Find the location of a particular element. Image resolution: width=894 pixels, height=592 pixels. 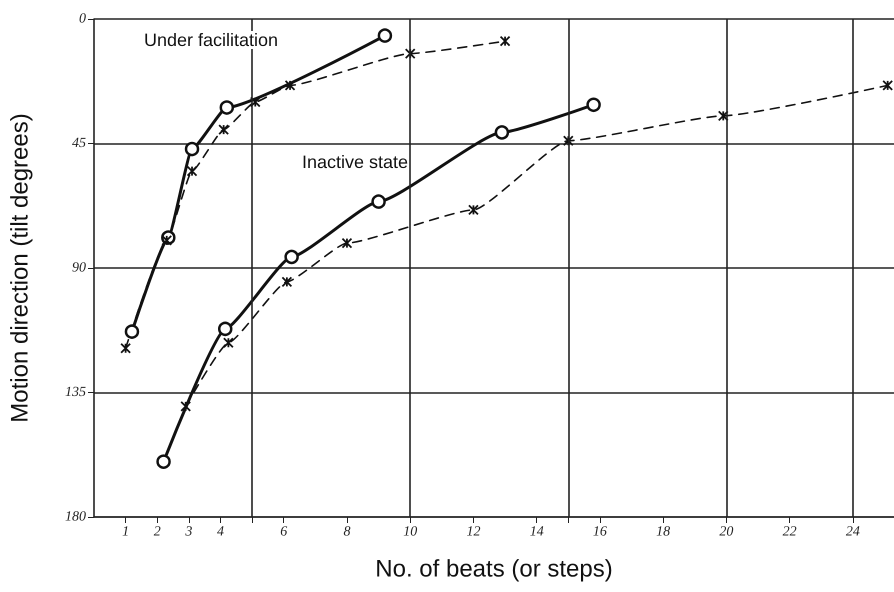

annotation: Under facilitation is located at coordinates (211, 40).